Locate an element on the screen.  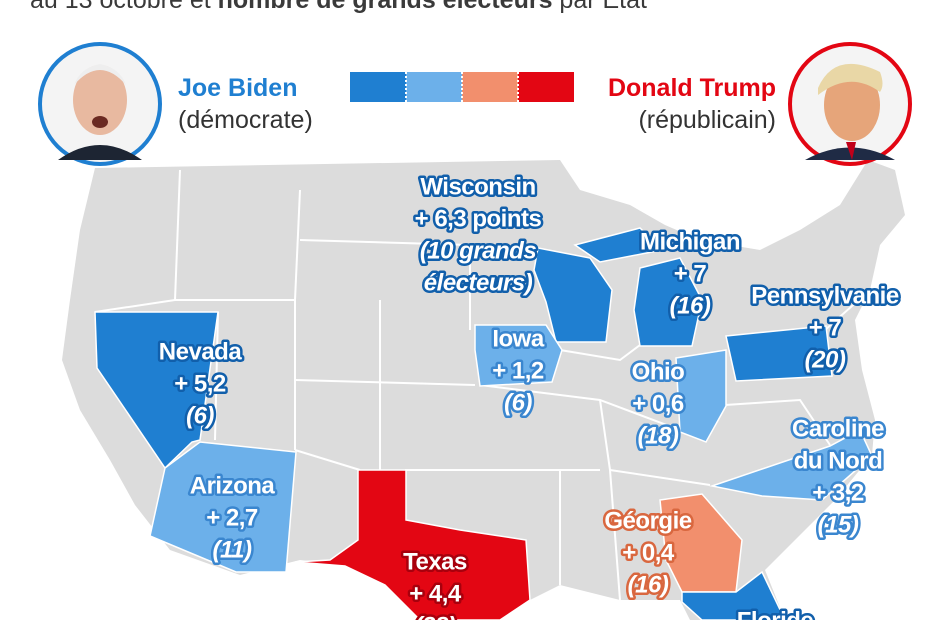
state-michigan-upper is located at coordinates (618, 245).